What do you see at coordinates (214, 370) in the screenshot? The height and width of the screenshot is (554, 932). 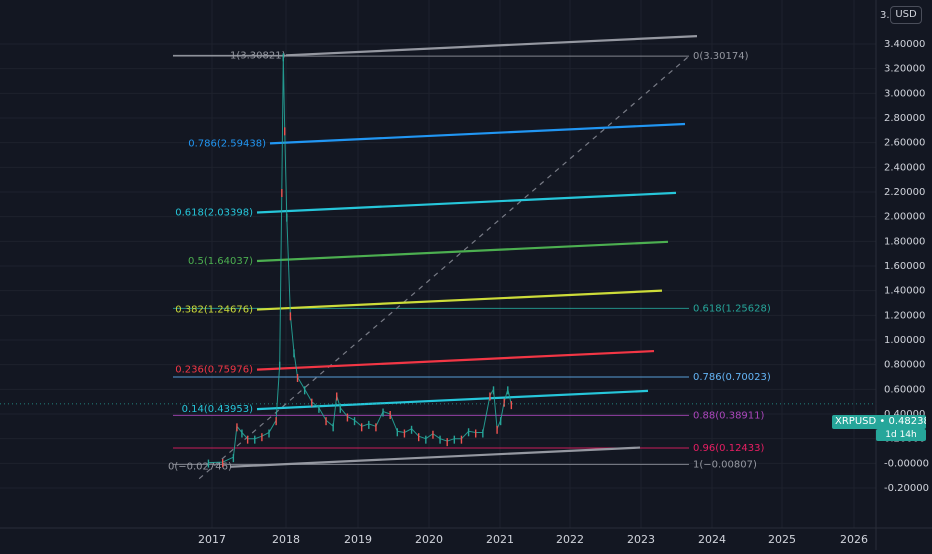 I see `channel-label: 0.236(0.75976)` at bounding box center [214, 370].